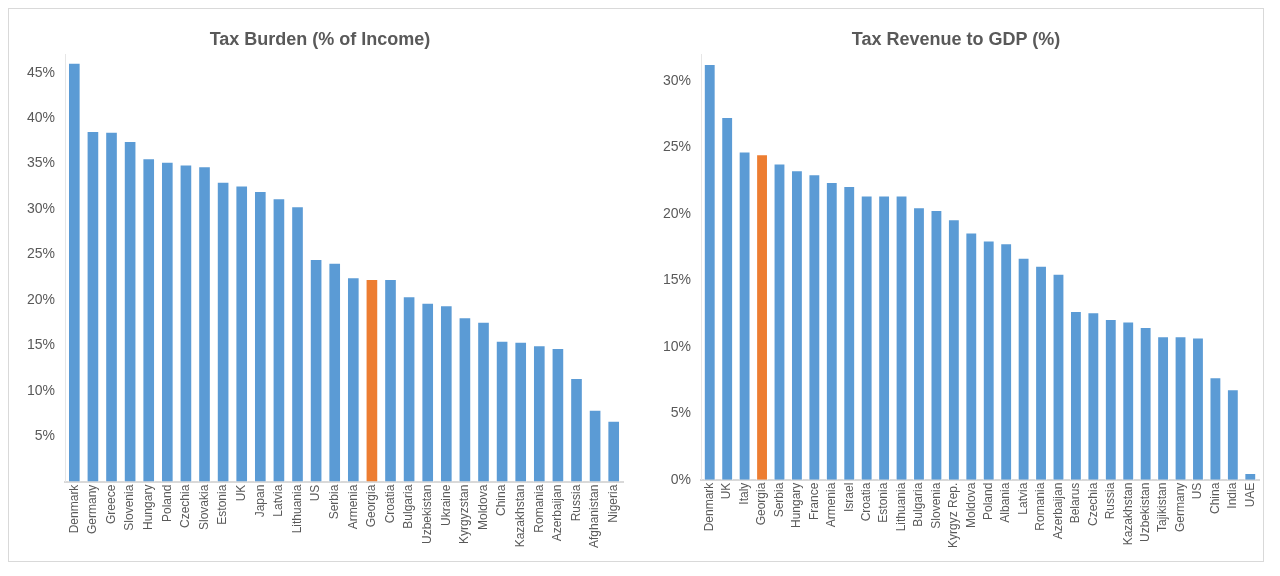 The width and height of the screenshot is (1280, 576). What do you see at coordinates (848, 497) in the screenshot?
I see `x-tick-label: Israel` at bounding box center [848, 497].